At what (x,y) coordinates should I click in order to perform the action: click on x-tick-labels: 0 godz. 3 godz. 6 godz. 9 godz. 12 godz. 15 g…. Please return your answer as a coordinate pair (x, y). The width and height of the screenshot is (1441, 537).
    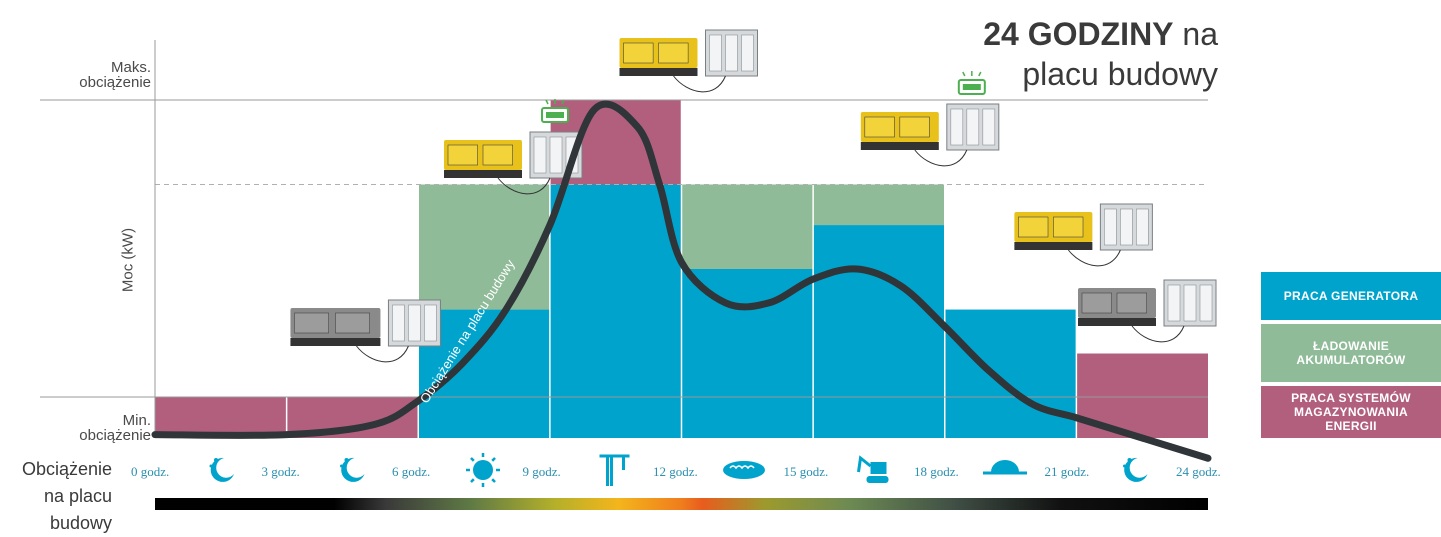
    Looking at the image, I should click on (676, 471).